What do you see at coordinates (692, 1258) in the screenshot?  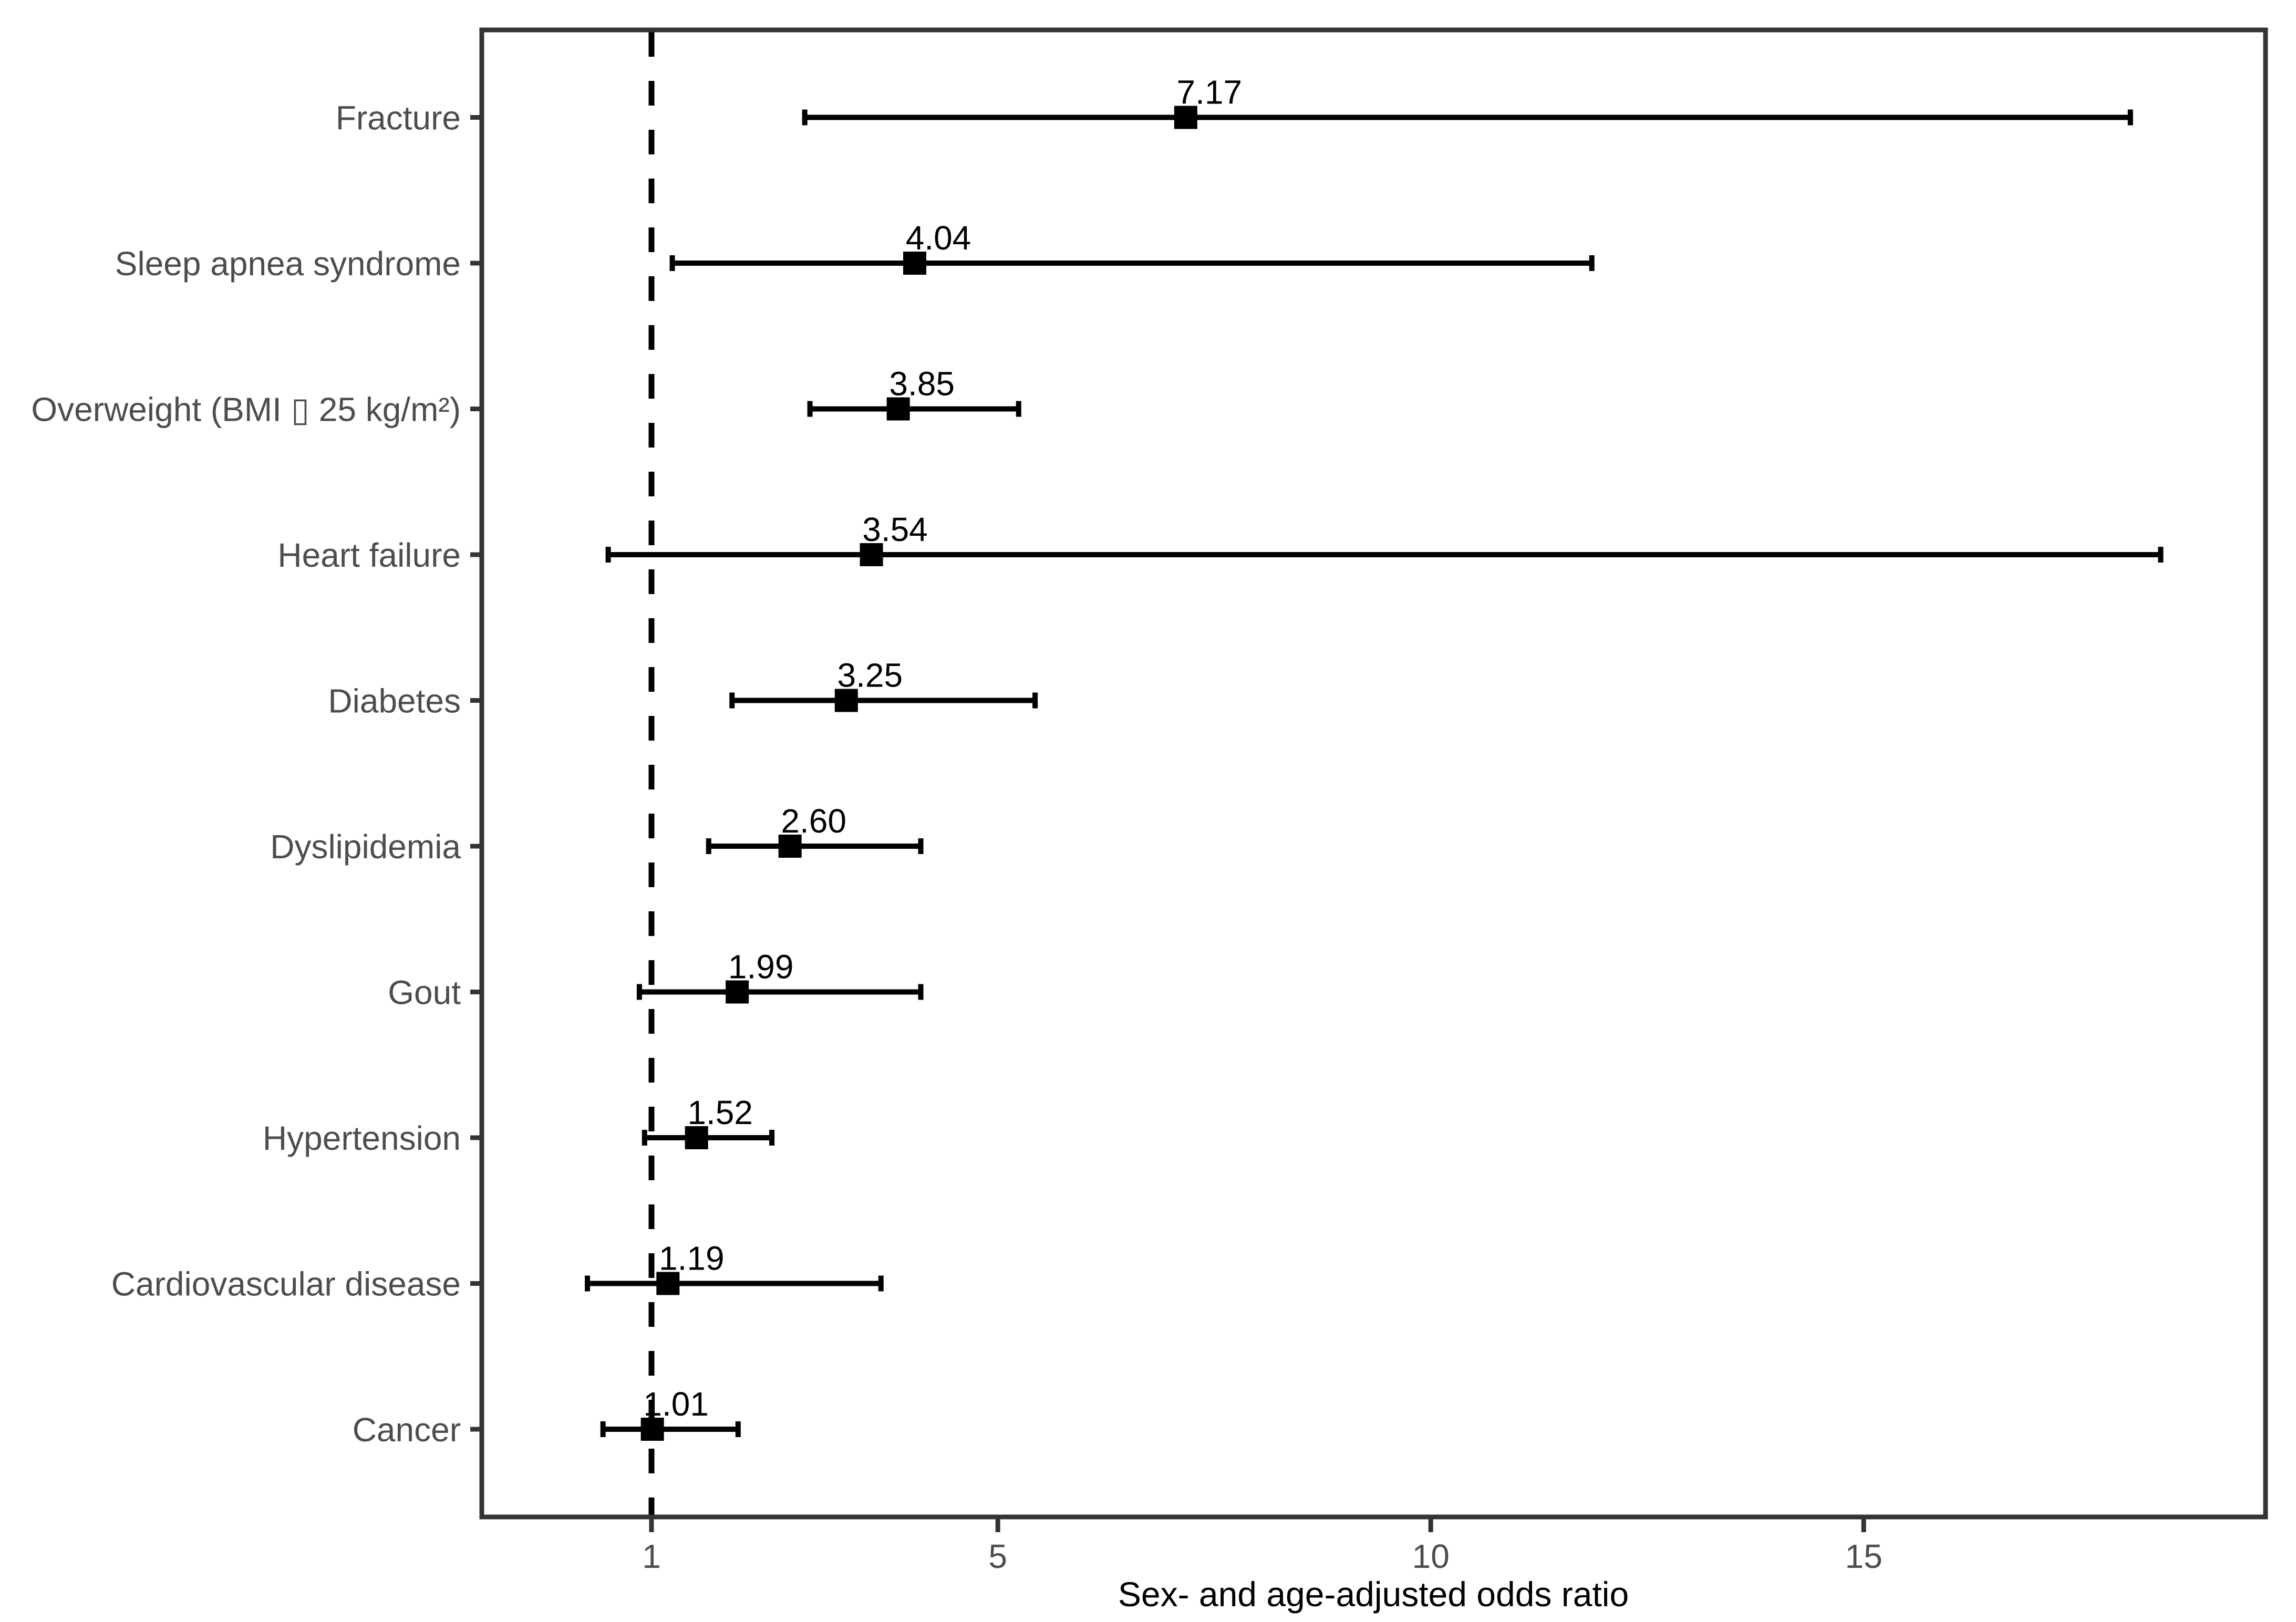 I see `value-label: 1.19` at bounding box center [692, 1258].